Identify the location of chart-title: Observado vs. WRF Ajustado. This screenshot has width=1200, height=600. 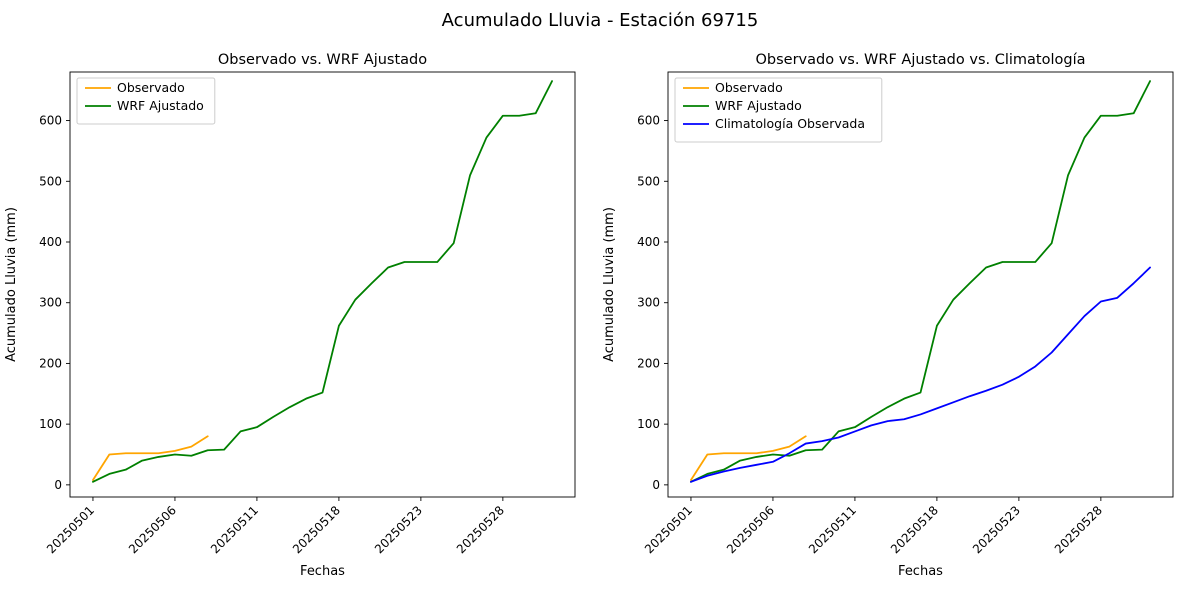
(322, 60).